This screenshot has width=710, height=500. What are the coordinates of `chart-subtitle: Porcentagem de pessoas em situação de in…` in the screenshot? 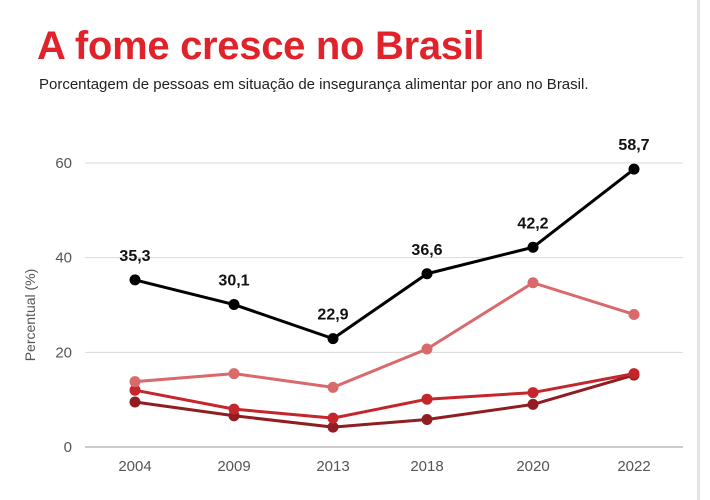 It's located at (314, 84).